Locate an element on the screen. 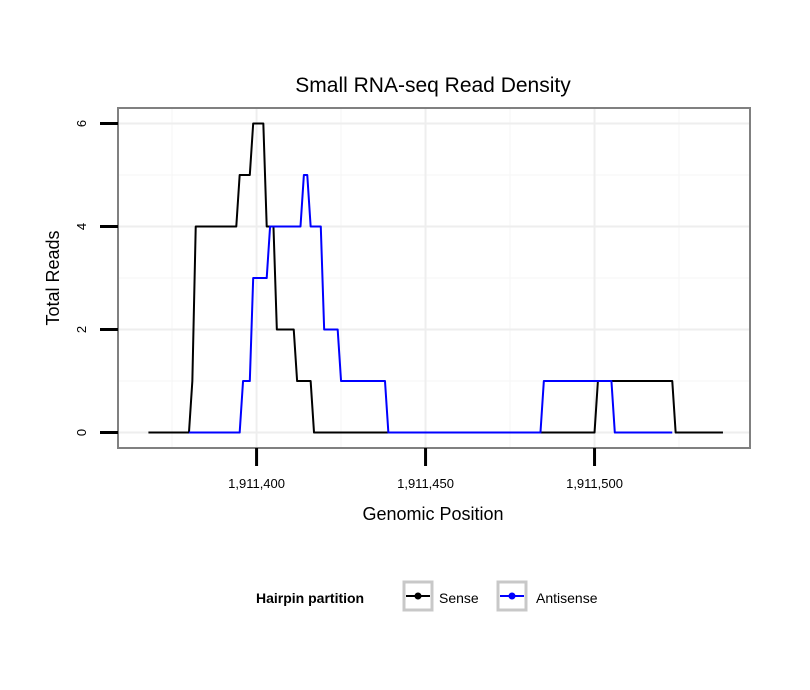 Image resolution: width=810 pixels, height=690 pixels. x-tick-label-2: 1,911,500 is located at coordinates (594, 483).